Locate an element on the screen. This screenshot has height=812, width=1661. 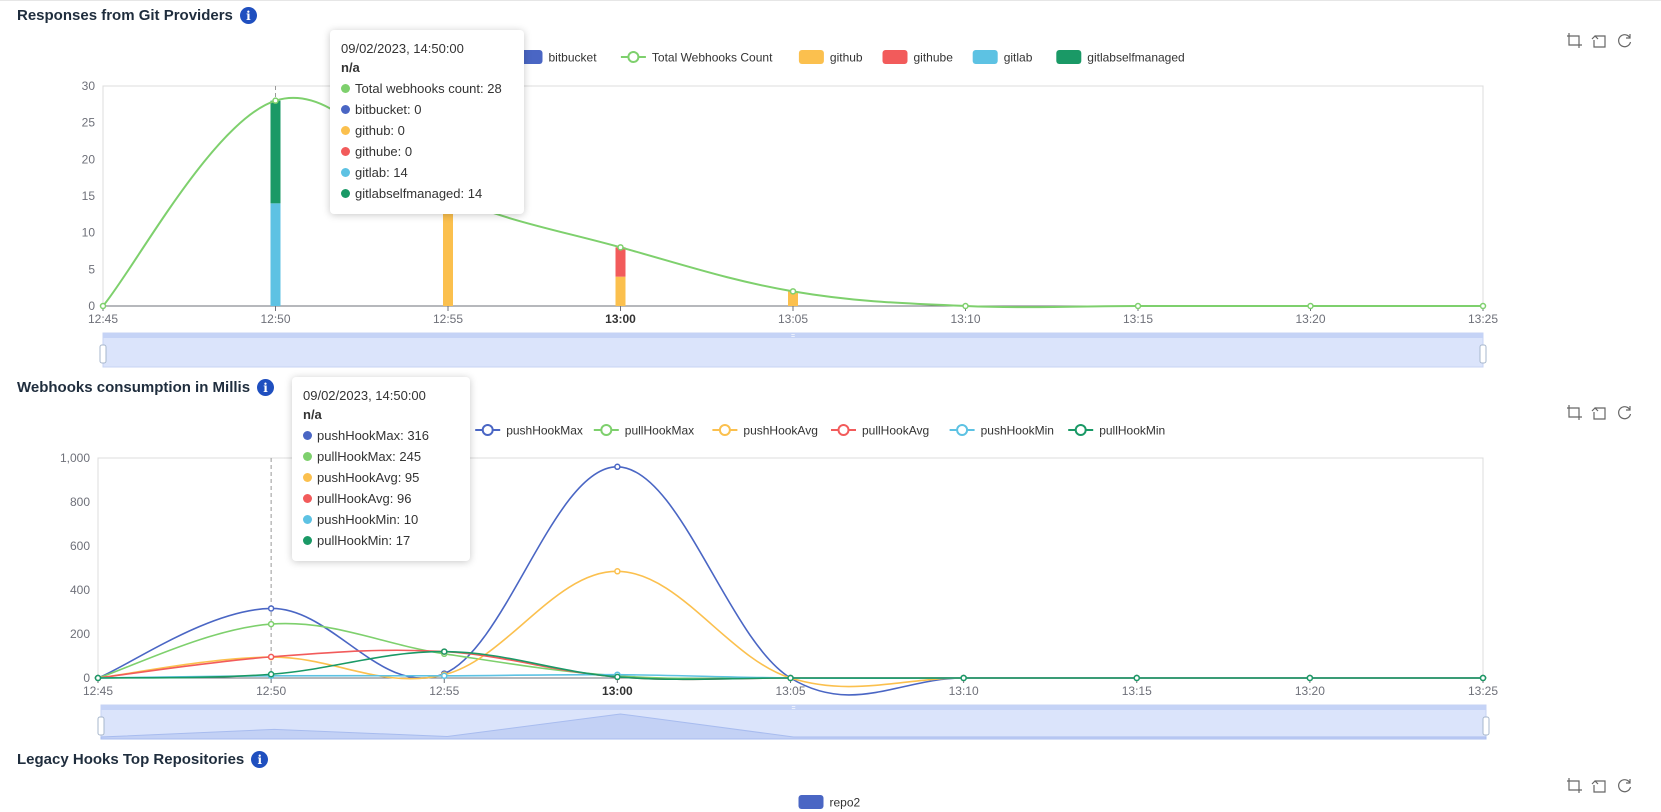
section-title-text: Legacy Hooks Top Repositories is located at coordinates (131, 759).